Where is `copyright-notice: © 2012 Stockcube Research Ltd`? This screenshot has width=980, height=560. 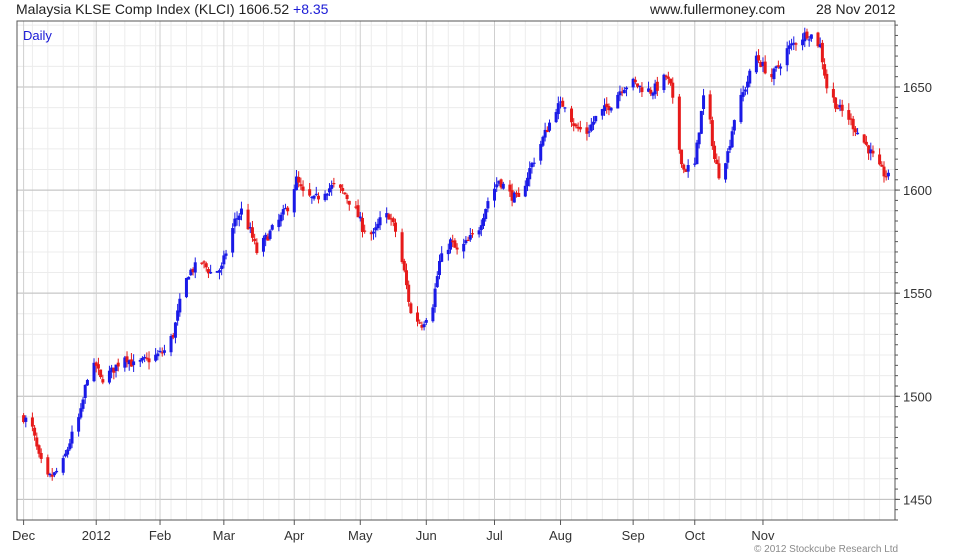
copyright-notice: © 2012 Stockcube Research Ltd is located at coordinates (826, 549).